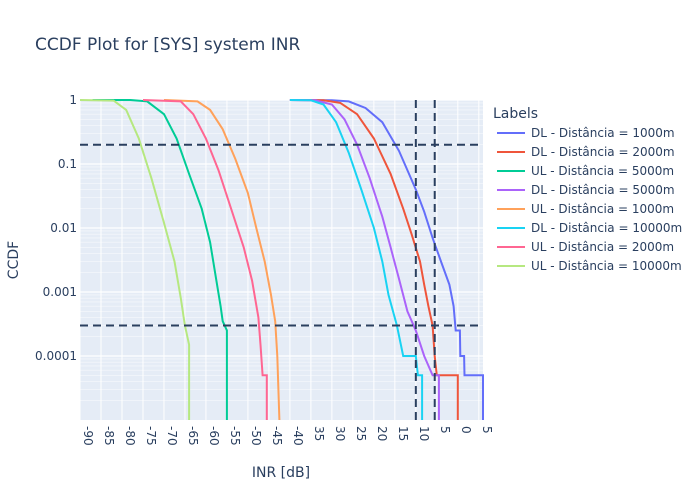 The height and width of the screenshot is (500, 700). What do you see at coordinates (214, 436) in the screenshot?
I see `x-tick-label: -60` at bounding box center [214, 436].